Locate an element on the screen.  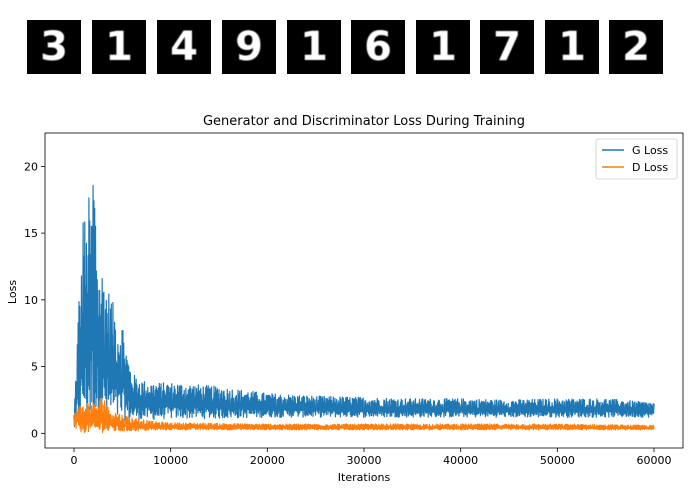
digit-sample-6: 6 is located at coordinates (378, 47).